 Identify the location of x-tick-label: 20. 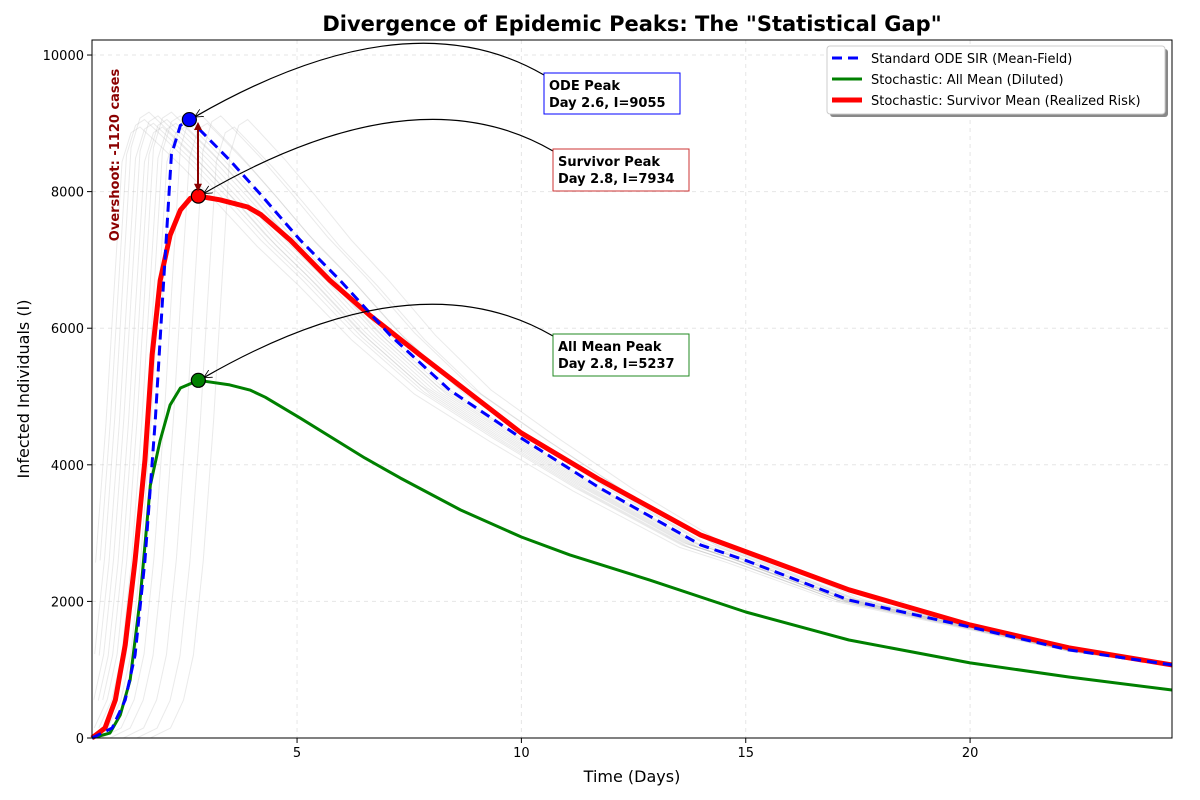
(970, 753).